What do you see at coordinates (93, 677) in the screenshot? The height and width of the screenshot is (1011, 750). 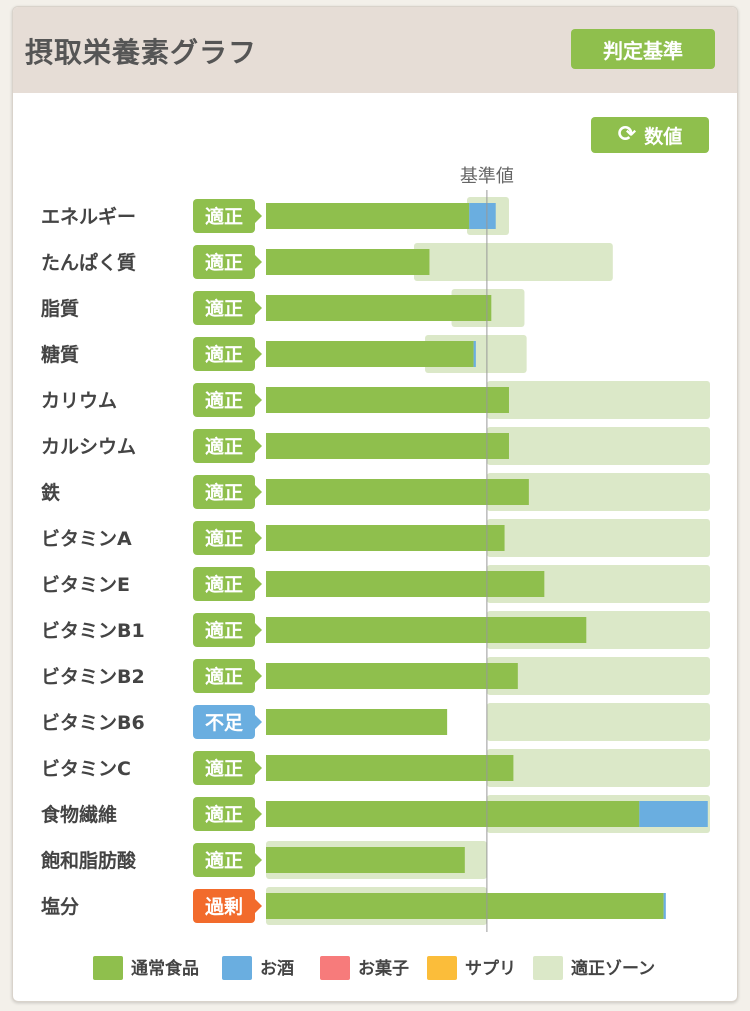 I see `category-label: ビタミンB2` at bounding box center [93, 677].